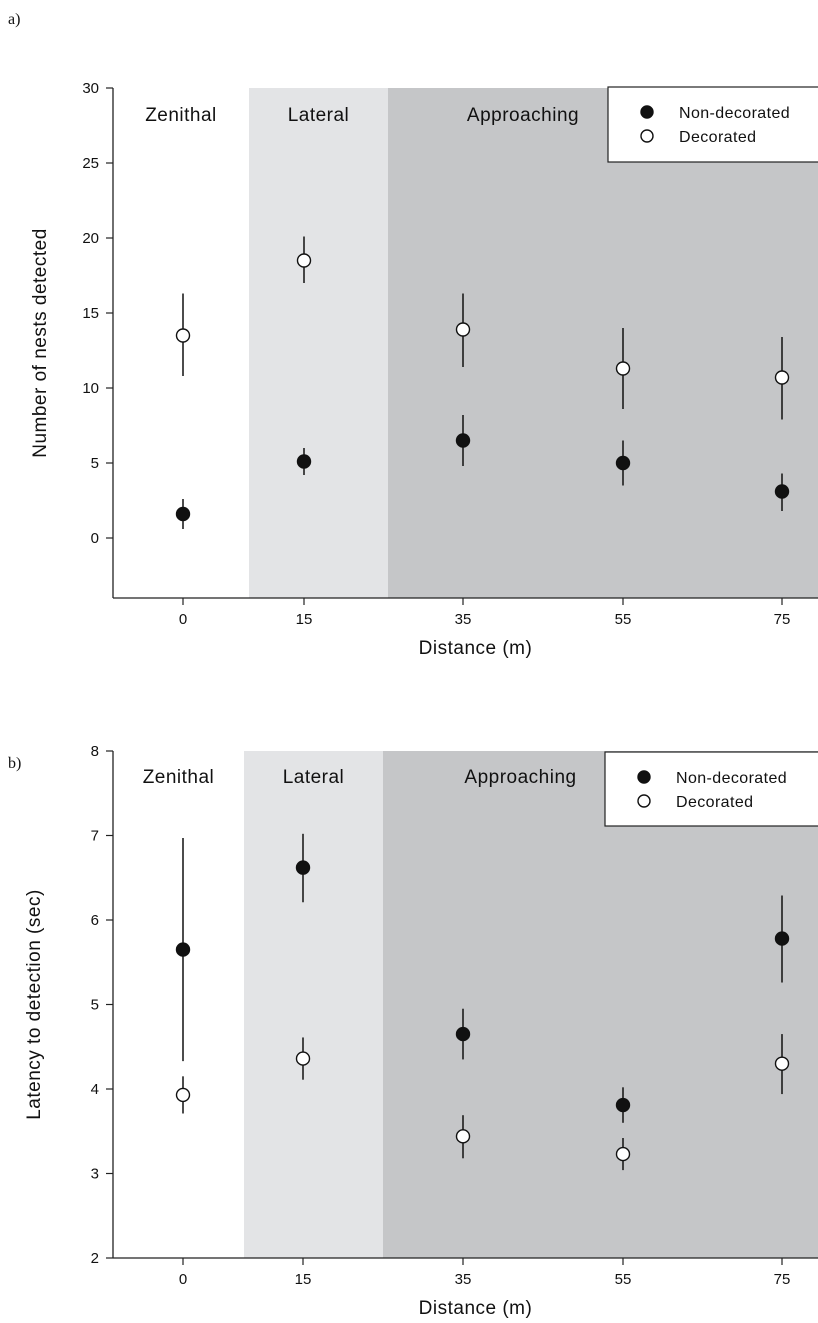 Image resolution: width=818 pixels, height=1323 pixels. Describe the element at coordinates (34, 1004) in the screenshot. I see `y-axis-label: Latency to detection (sec)` at that location.